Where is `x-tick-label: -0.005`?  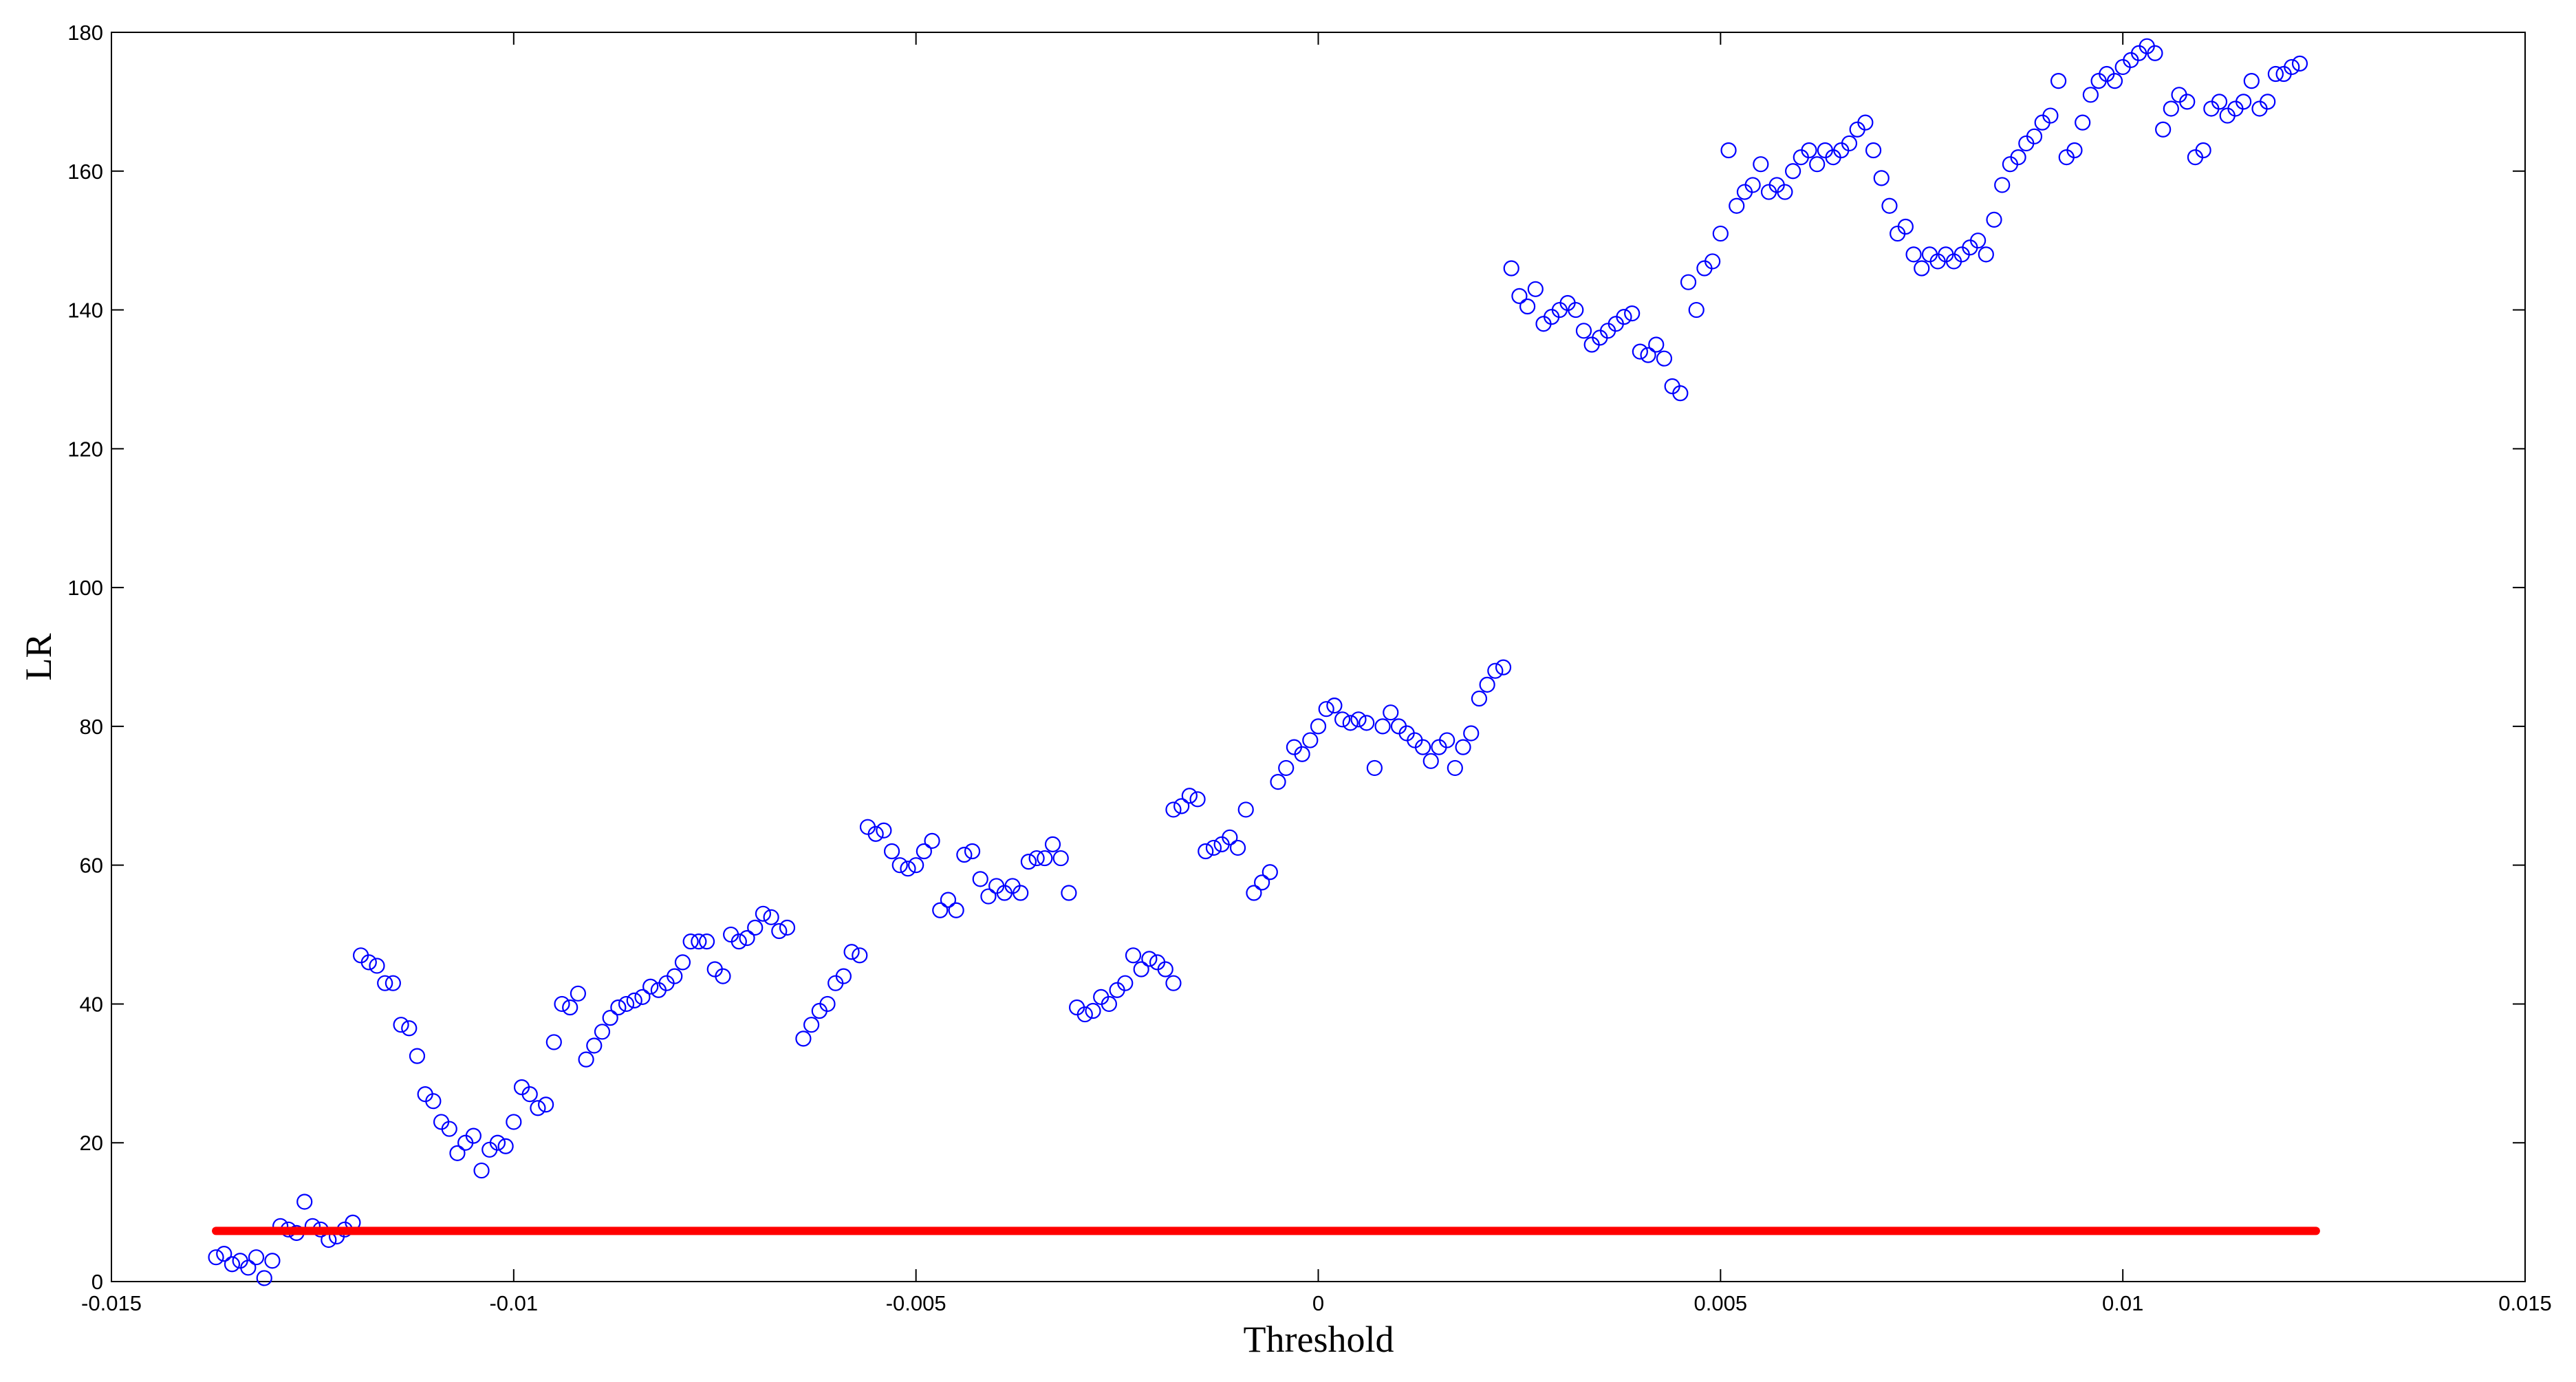 x-tick-label: -0.005 is located at coordinates (916, 1303).